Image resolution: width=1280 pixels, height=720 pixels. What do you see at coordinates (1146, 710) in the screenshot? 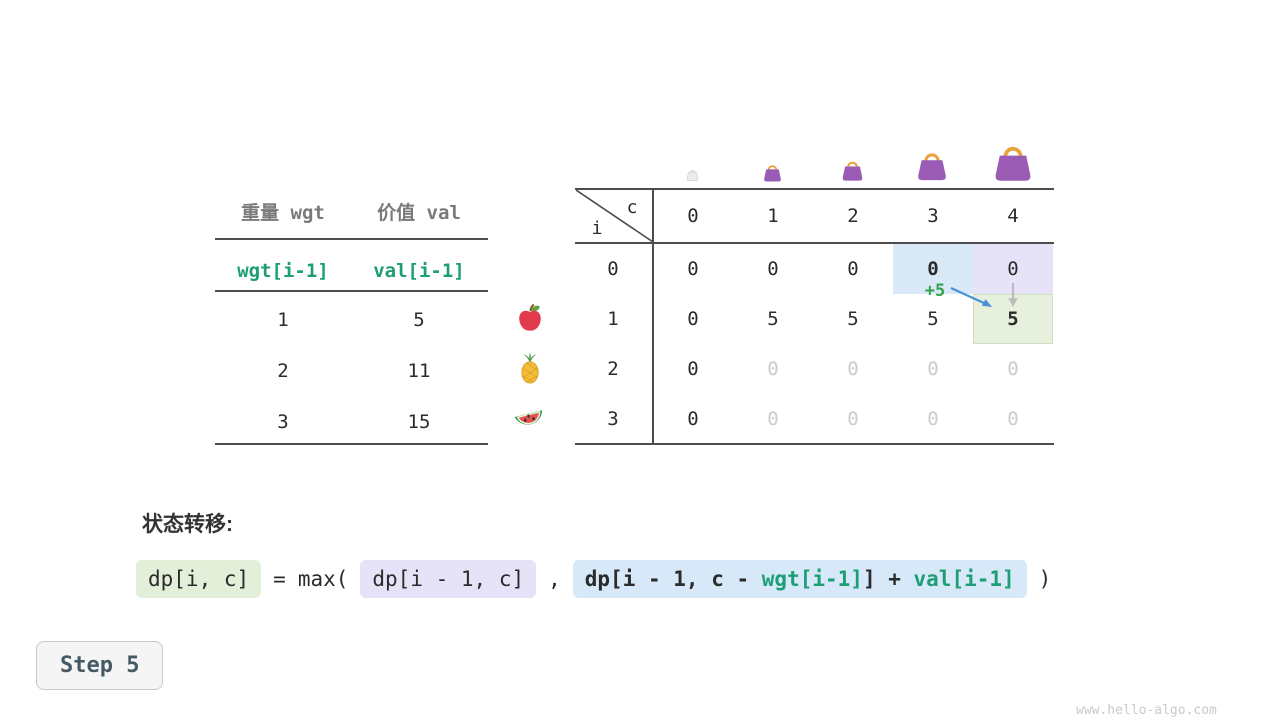
I see `watermark: www.hello-algo.com` at bounding box center [1146, 710].